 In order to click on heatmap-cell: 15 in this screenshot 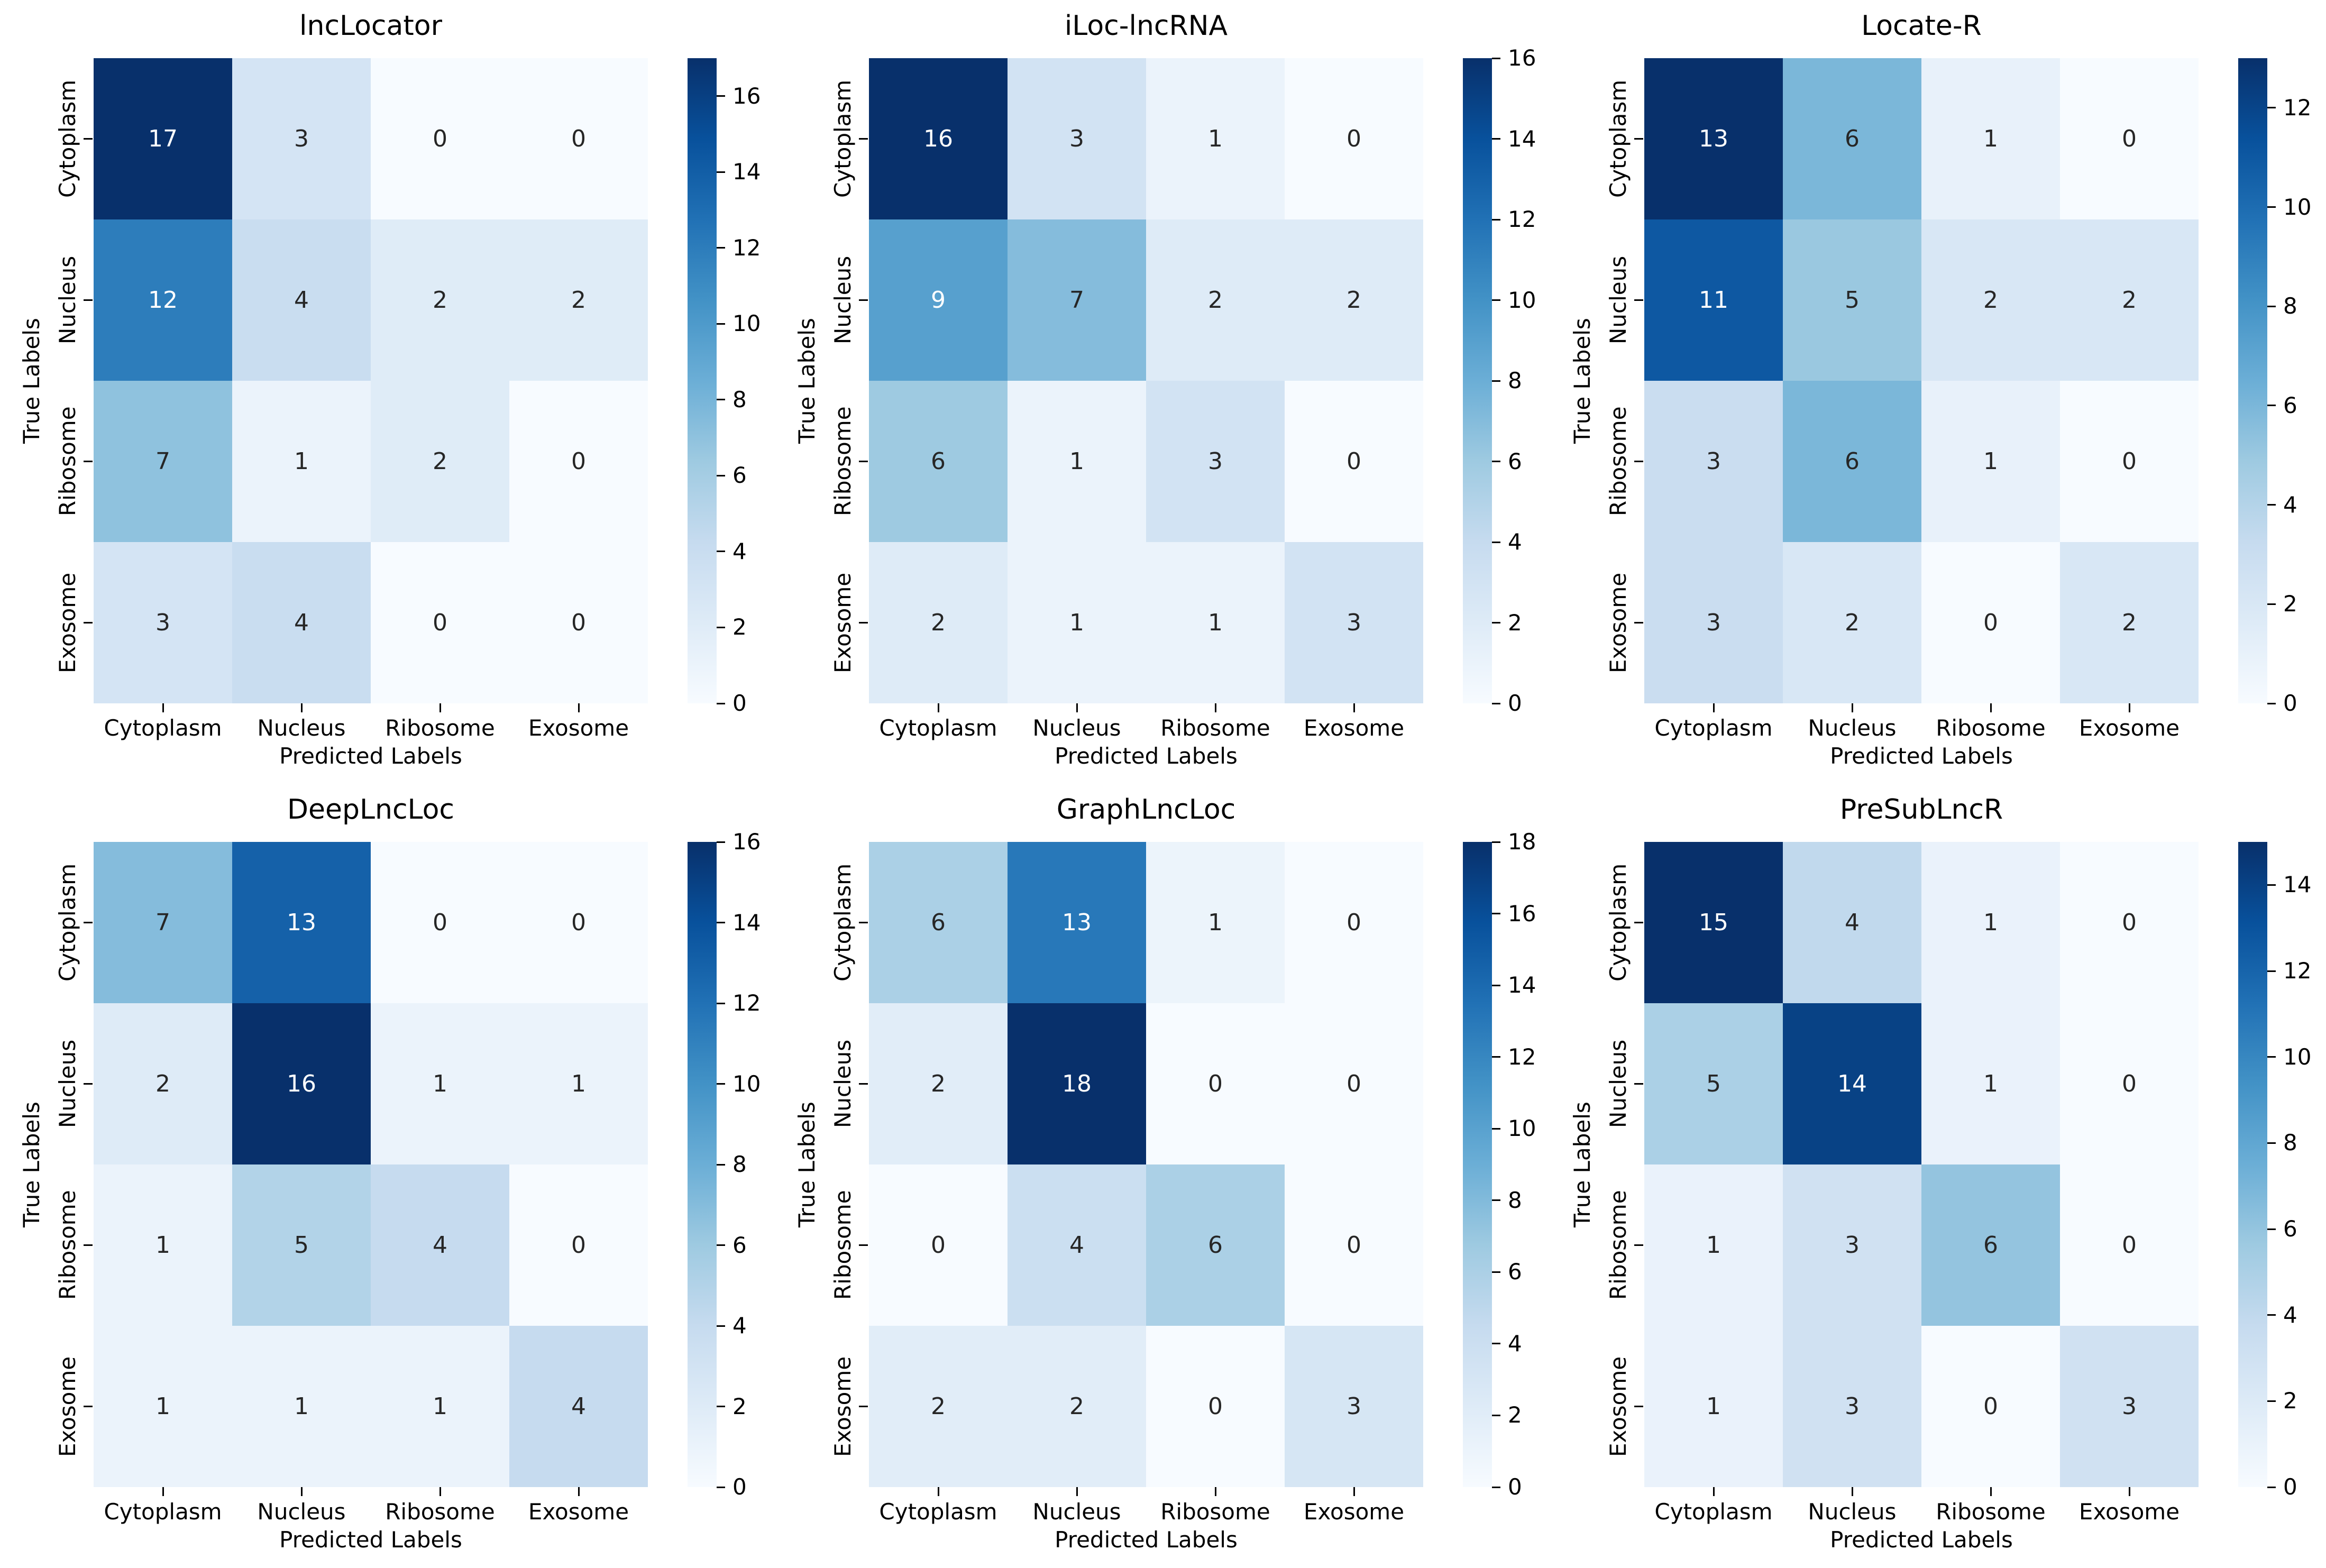, I will do `click(1714, 922)`.